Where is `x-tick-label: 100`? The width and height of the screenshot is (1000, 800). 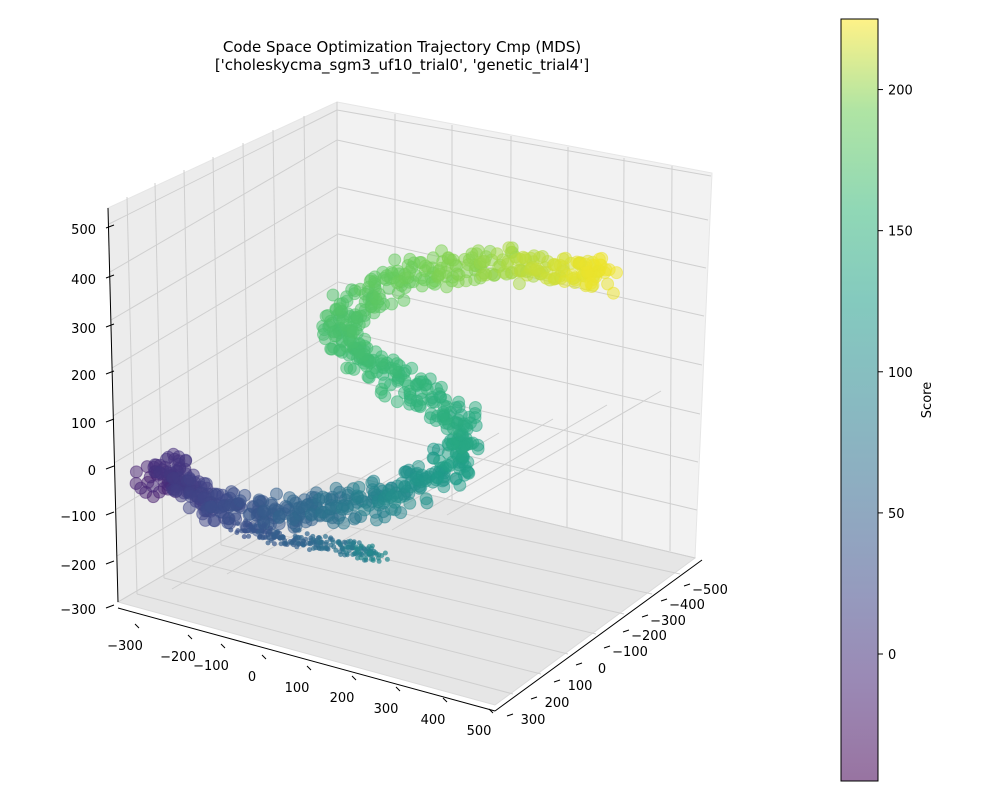
x-tick-label: 100 is located at coordinates (297, 688).